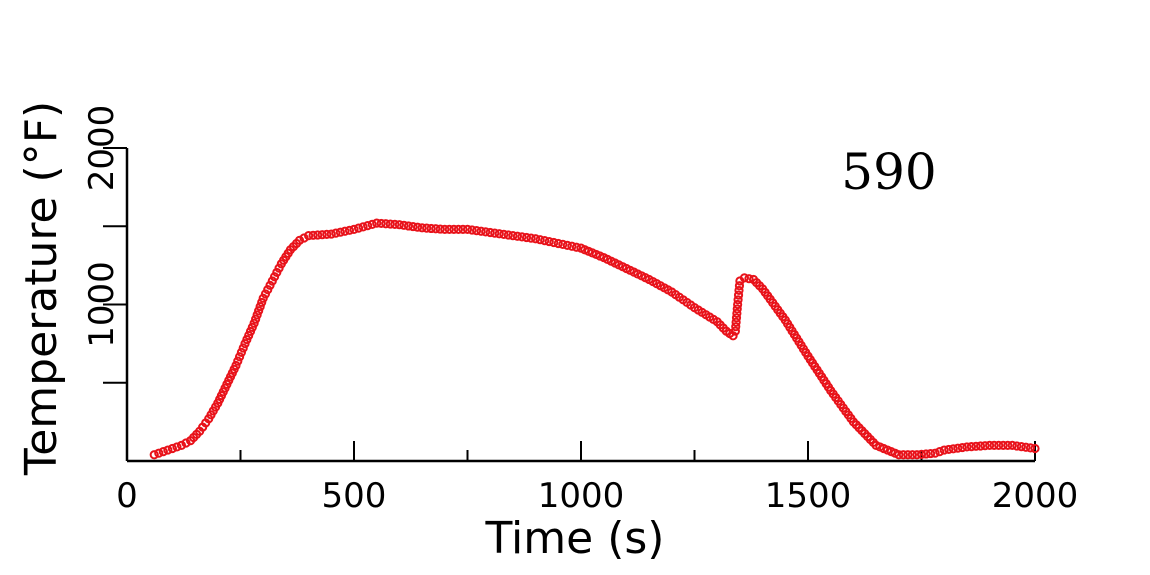 Image resolution: width=1150 pixels, height=575 pixels. What do you see at coordinates (127, 496) in the screenshot?
I see `x-tick-label: 0` at bounding box center [127, 496].